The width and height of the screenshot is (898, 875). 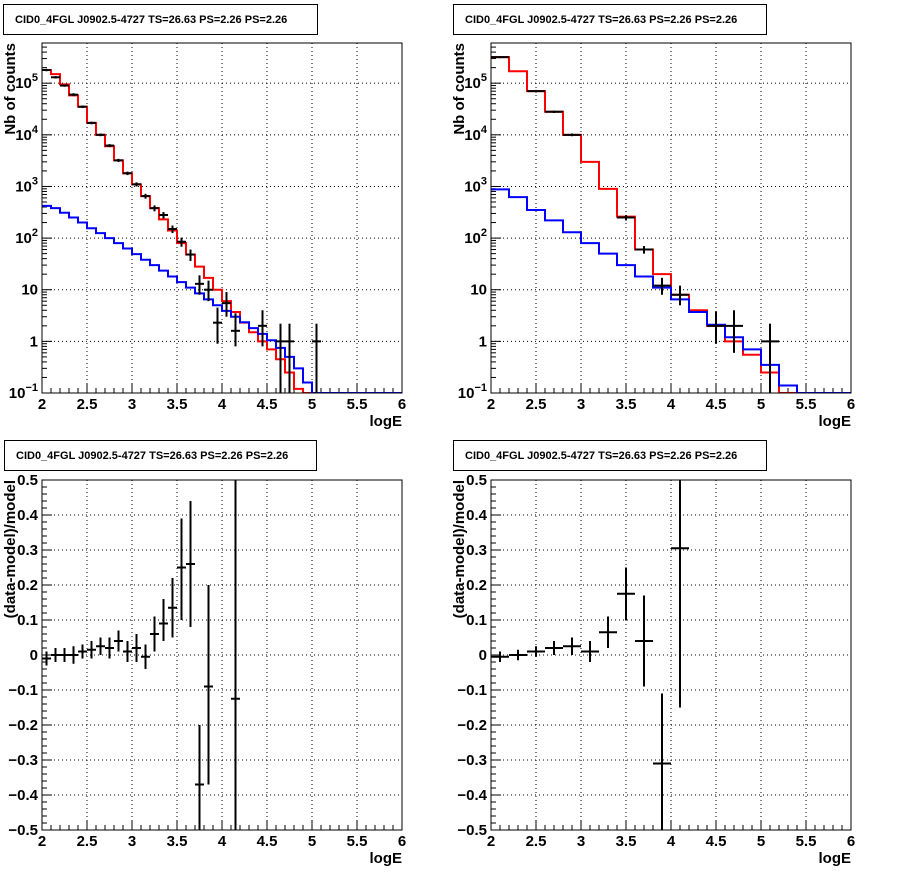 I want to click on series-model-blue, so click(x=222, y=298).